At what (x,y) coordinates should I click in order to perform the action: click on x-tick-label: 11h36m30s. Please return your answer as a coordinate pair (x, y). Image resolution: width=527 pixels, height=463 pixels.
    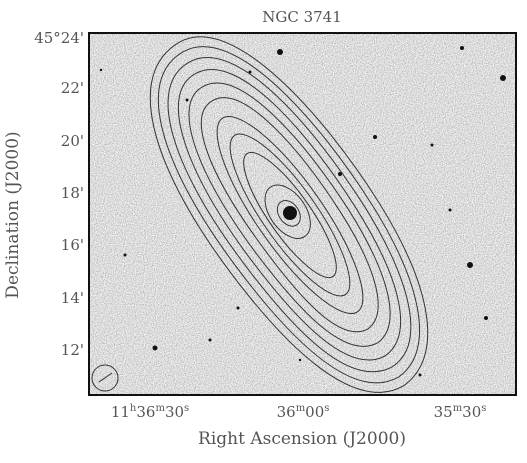
    Looking at the image, I should click on (150, 412).